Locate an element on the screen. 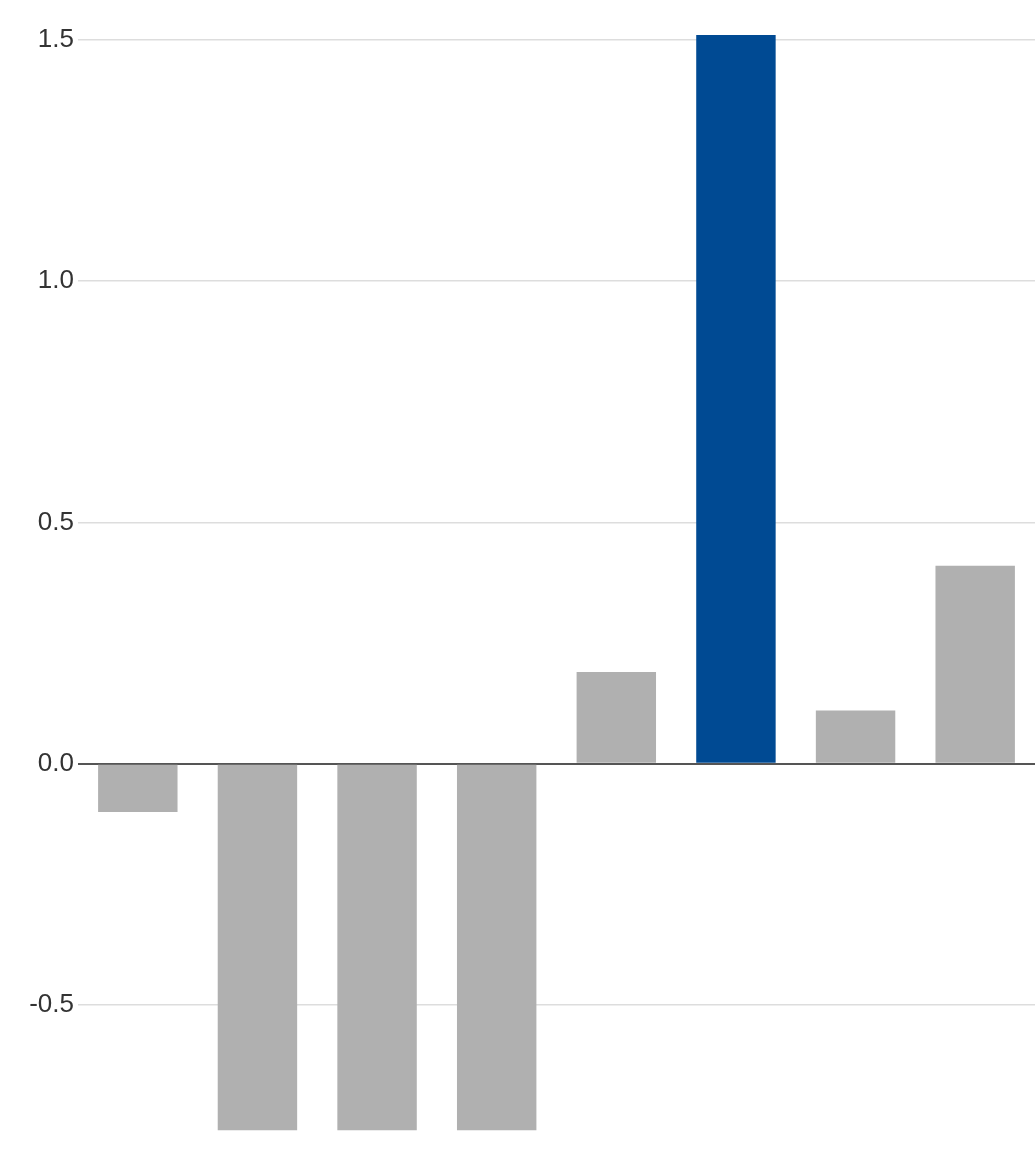 The image size is (1035, 1150). y-tick-label: 0.0 is located at coordinates (55, 761).